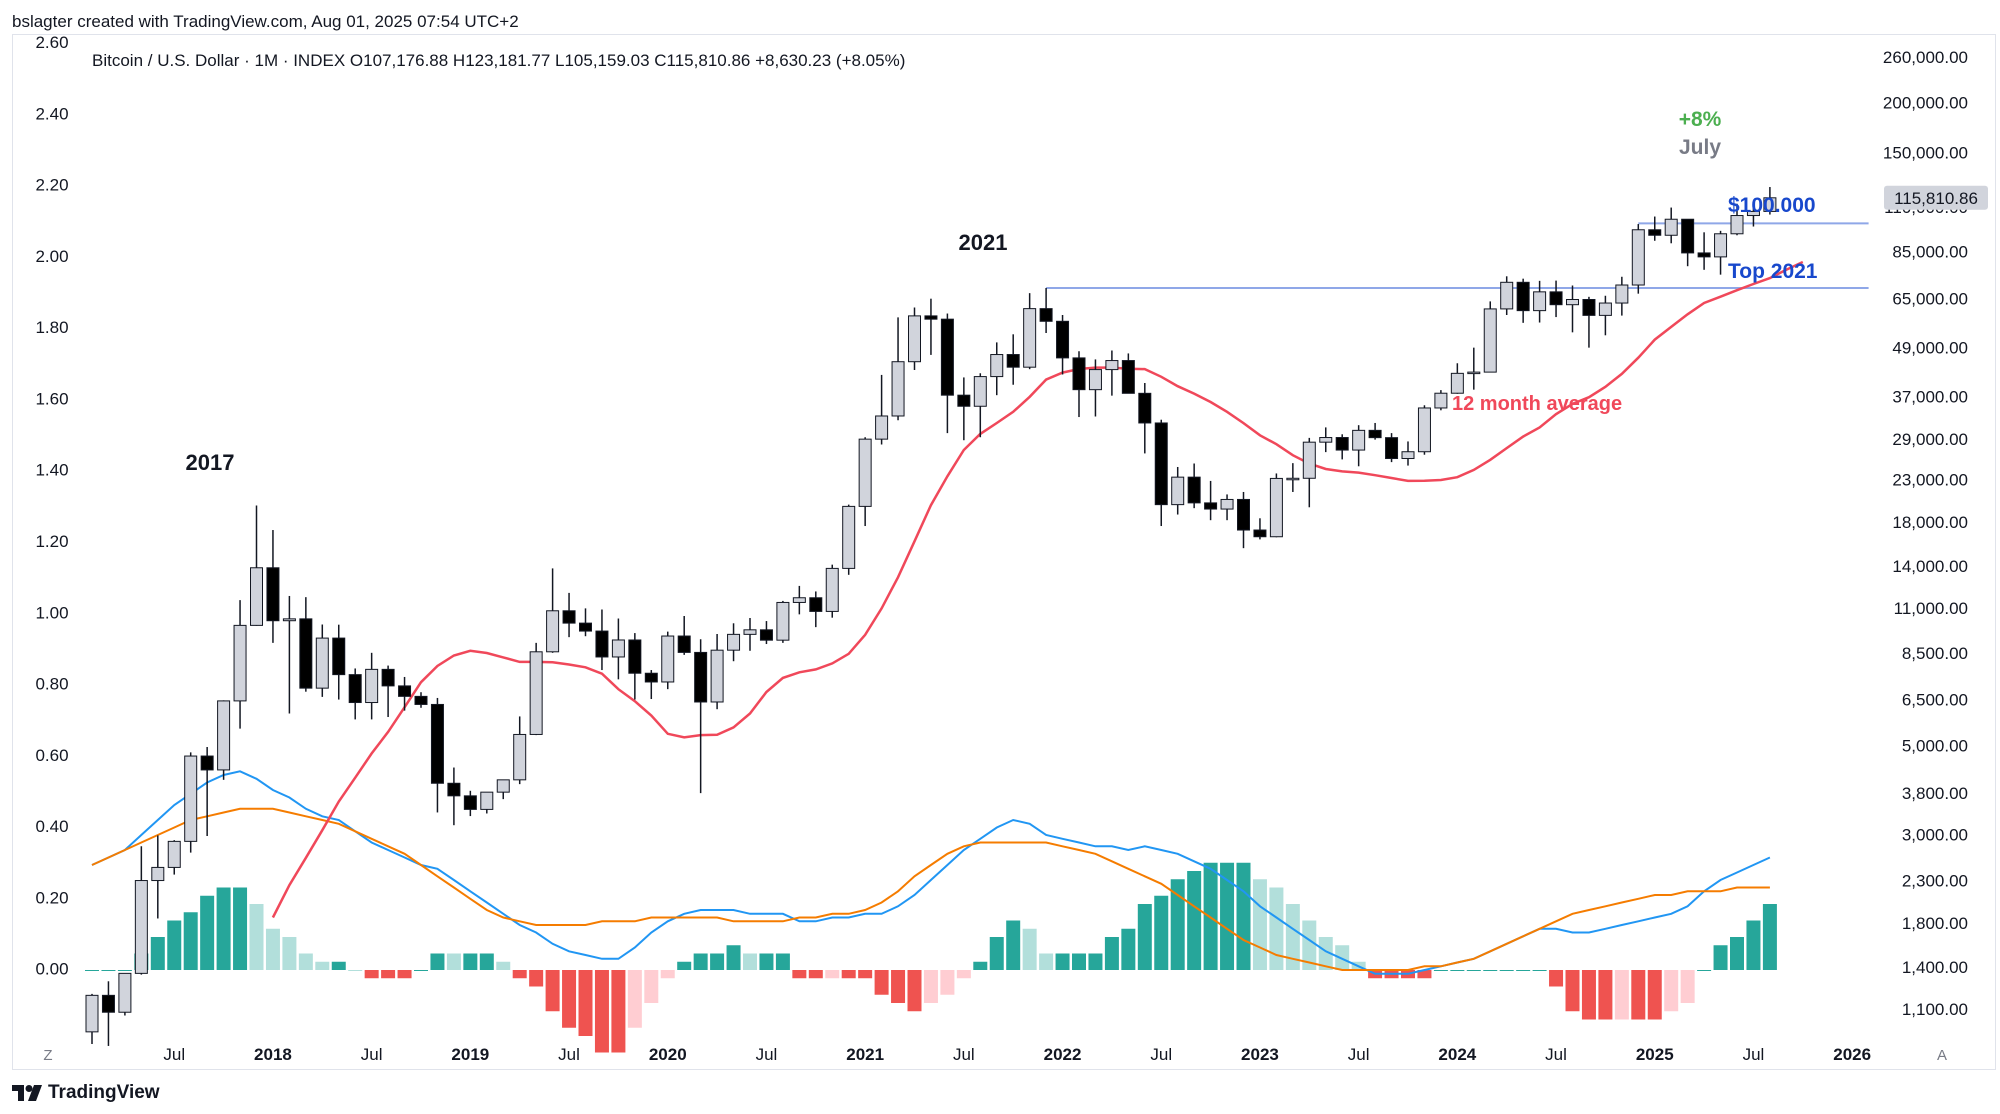 The image size is (2000, 1114). I want to click on left-axis-label: 0.20, so click(51, 897).